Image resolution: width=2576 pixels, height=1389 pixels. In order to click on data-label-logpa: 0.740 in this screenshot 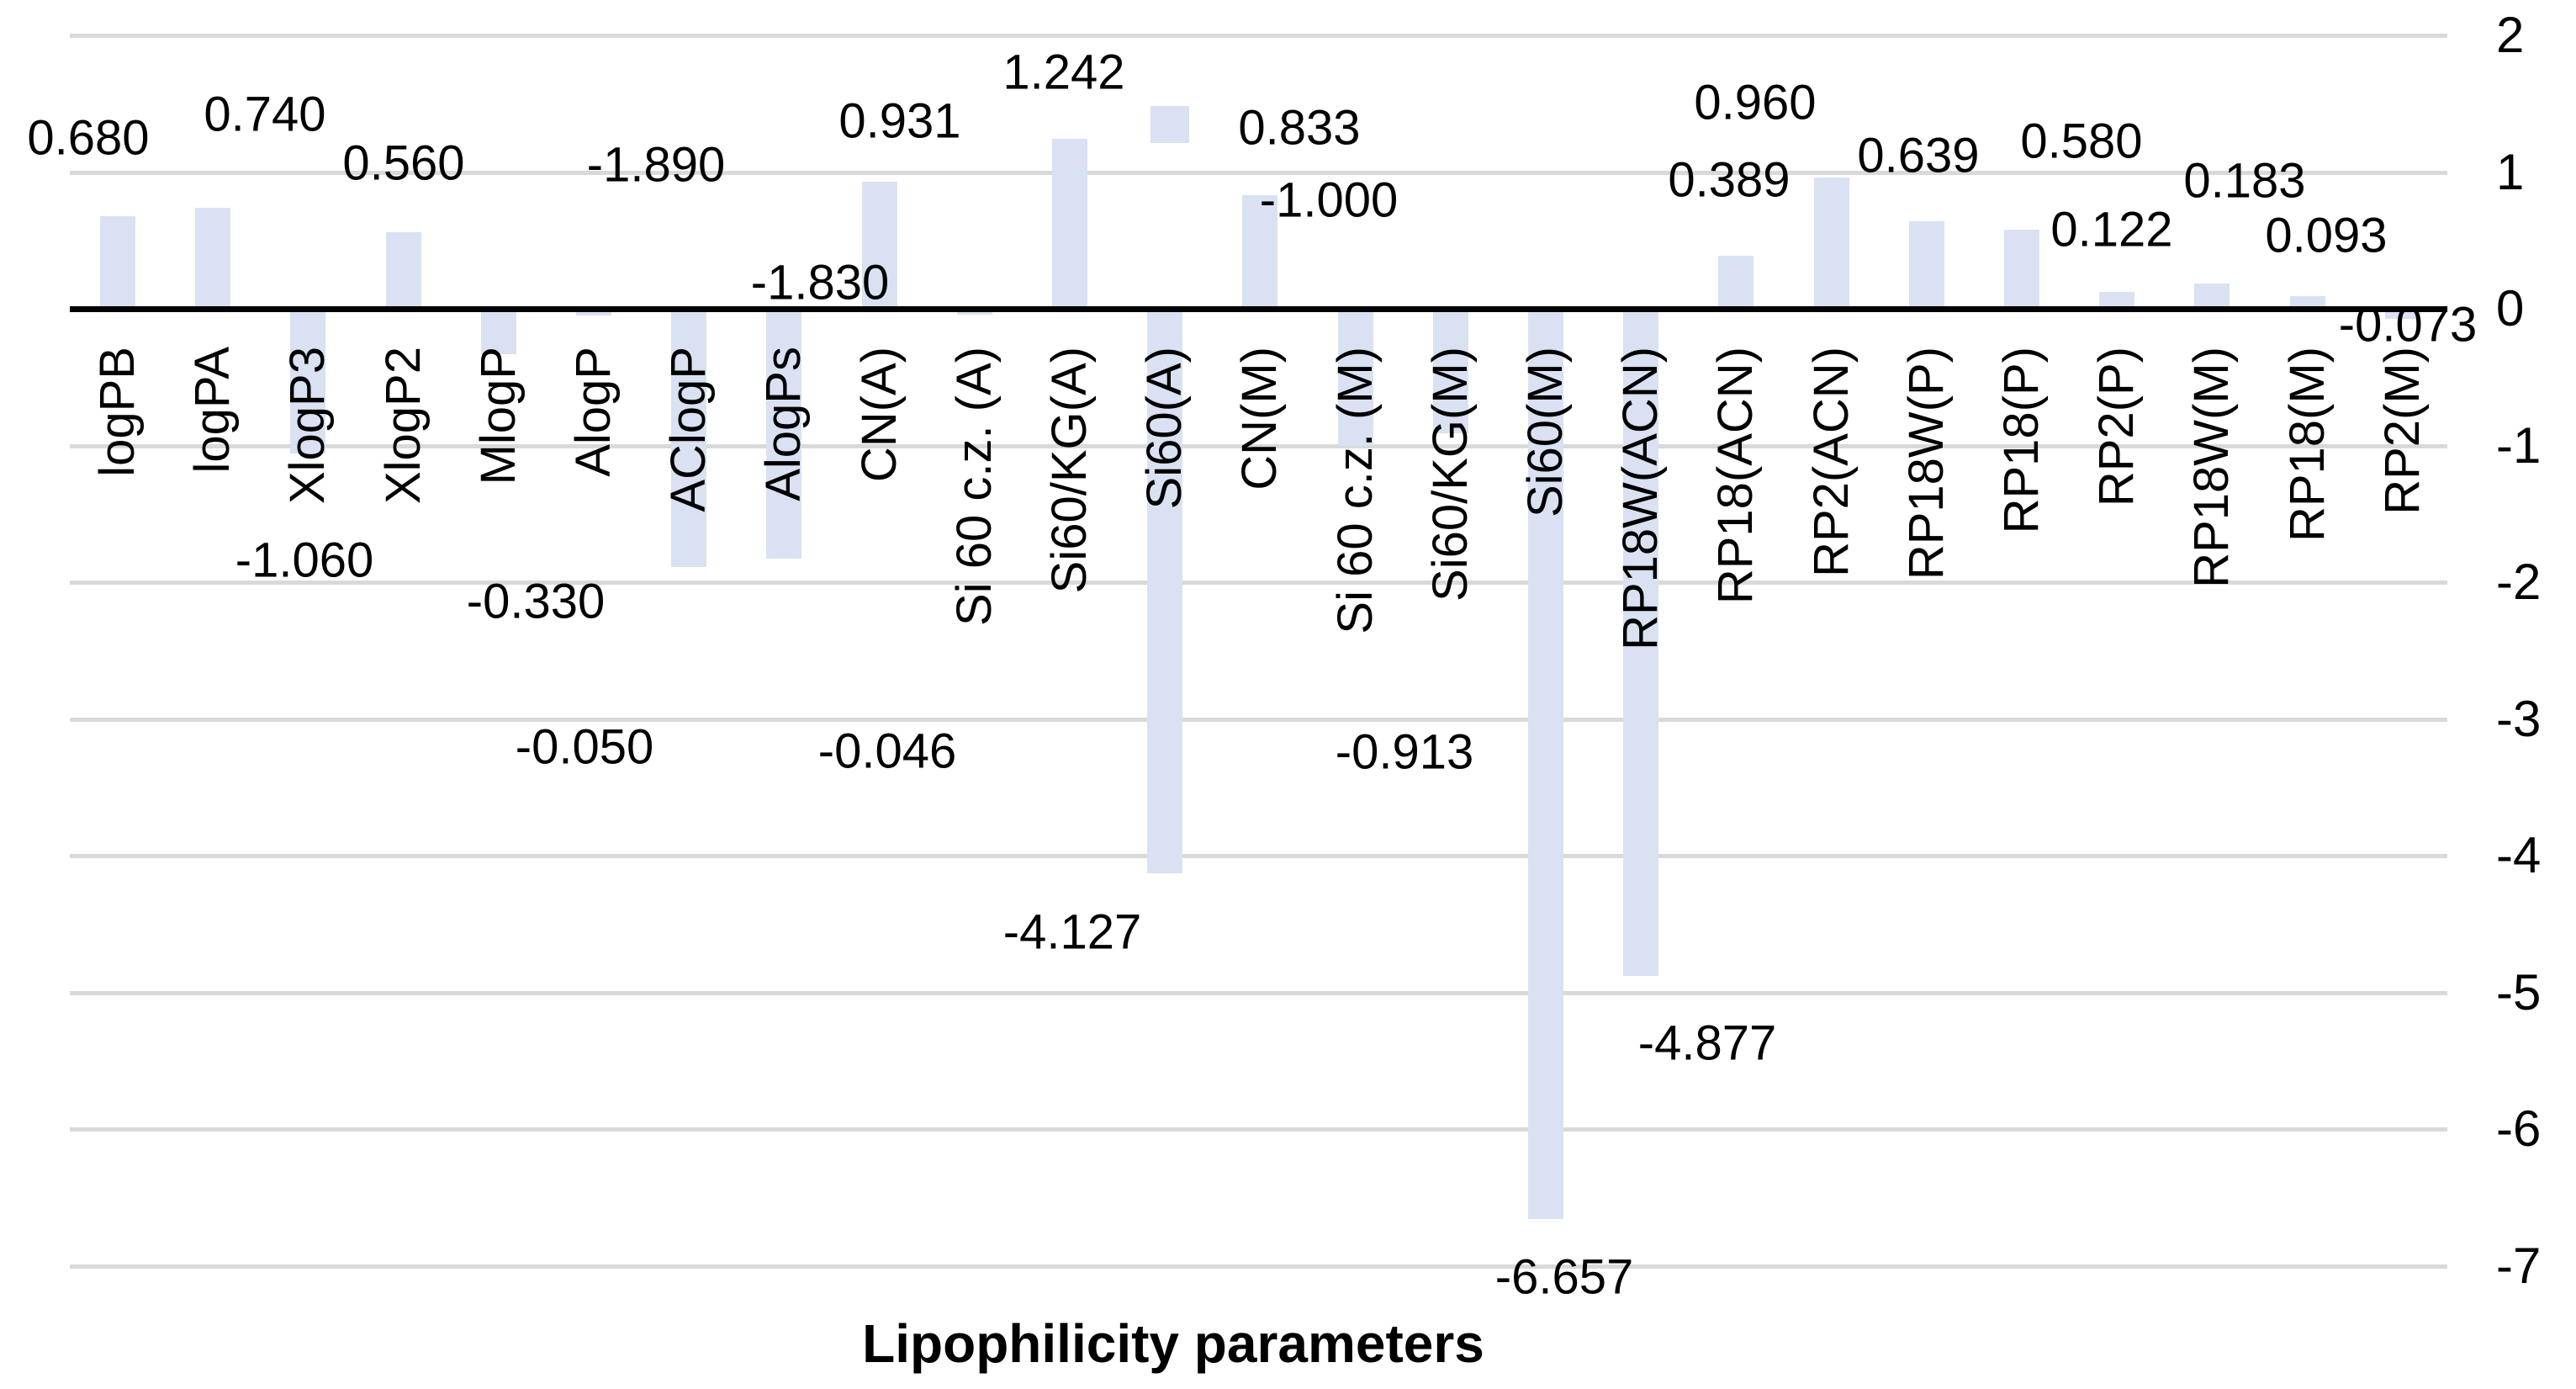, I will do `click(265, 114)`.